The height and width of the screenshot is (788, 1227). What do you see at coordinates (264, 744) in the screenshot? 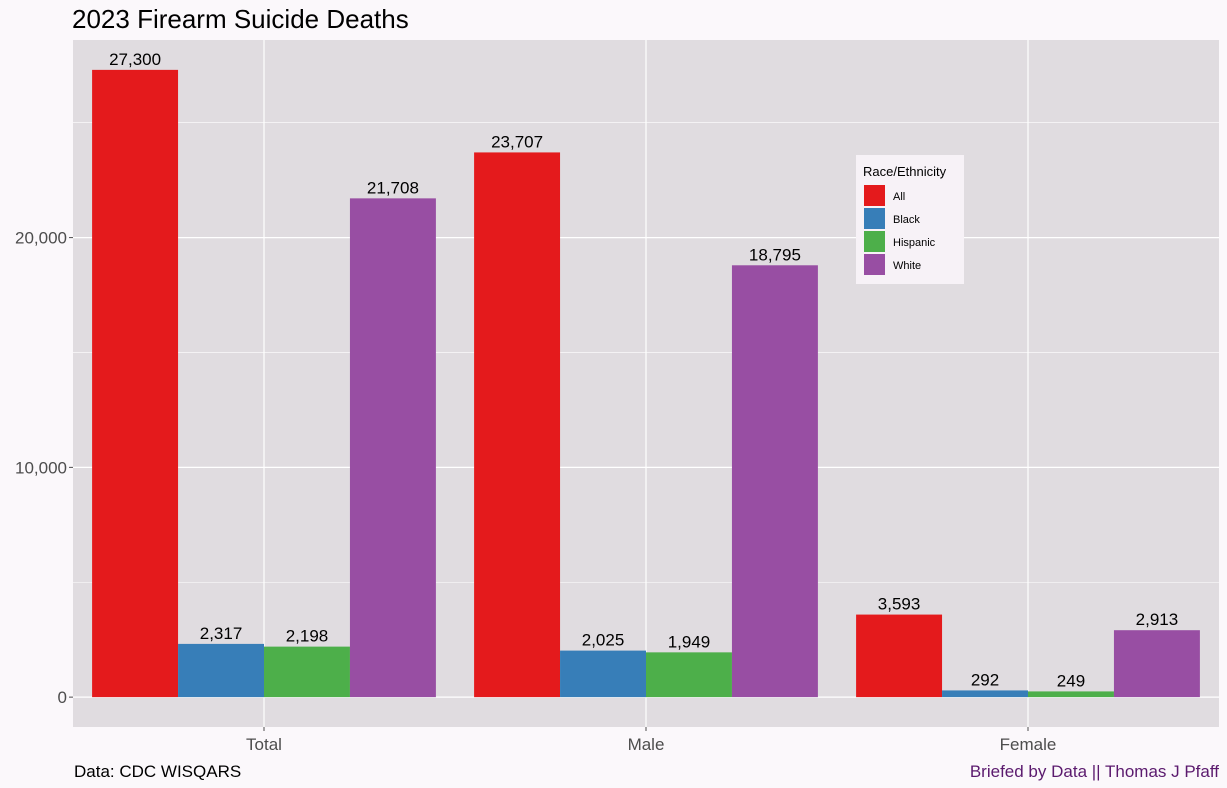
I see `x-tick-label: Total` at bounding box center [264, 744].